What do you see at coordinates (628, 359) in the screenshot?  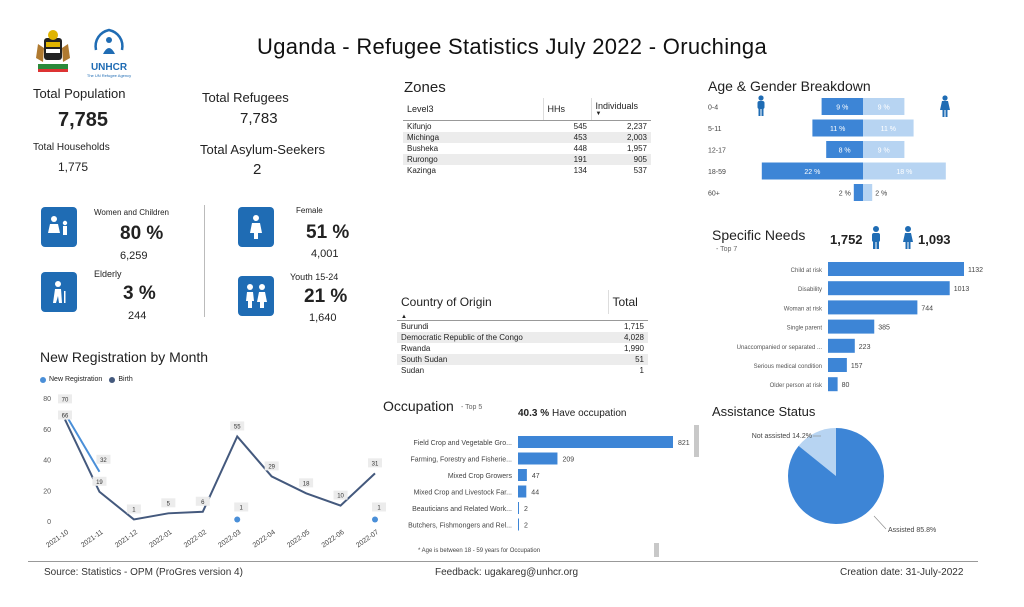 I see `origin-total: 51` at bounding box center [628, 359].